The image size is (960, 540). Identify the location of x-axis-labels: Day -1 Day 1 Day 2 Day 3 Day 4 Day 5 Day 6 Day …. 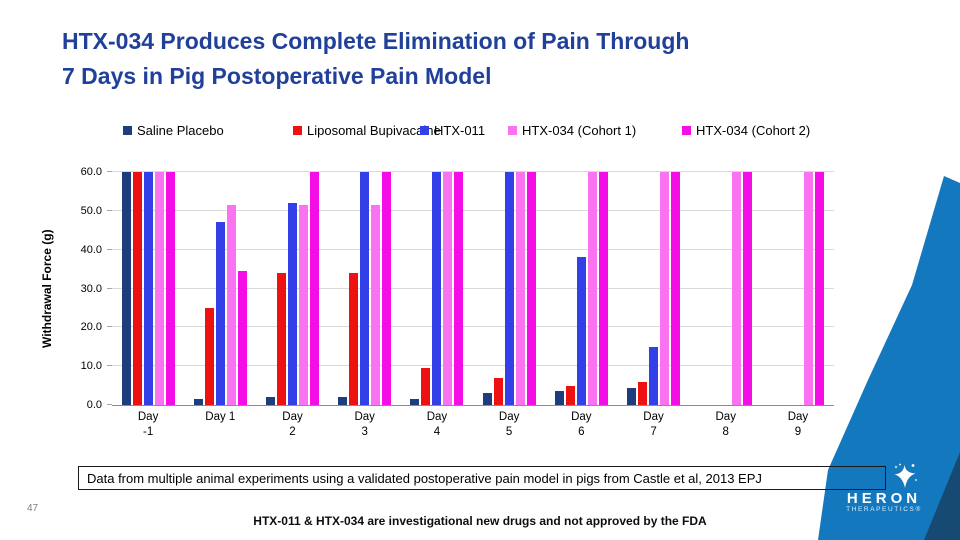
(473, 425).